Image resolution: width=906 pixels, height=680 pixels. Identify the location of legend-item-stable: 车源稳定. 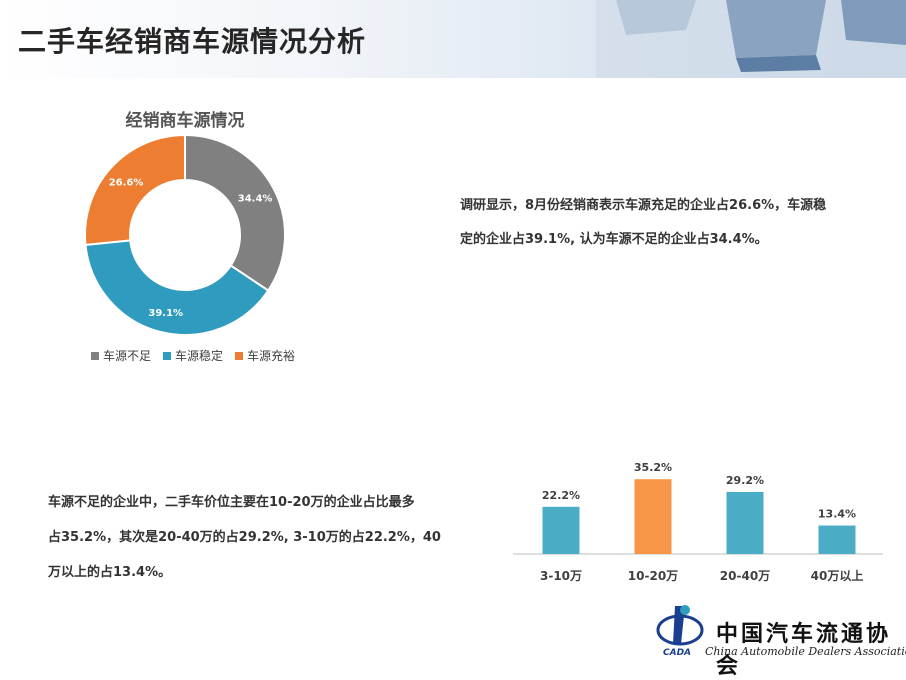
(193, 355).